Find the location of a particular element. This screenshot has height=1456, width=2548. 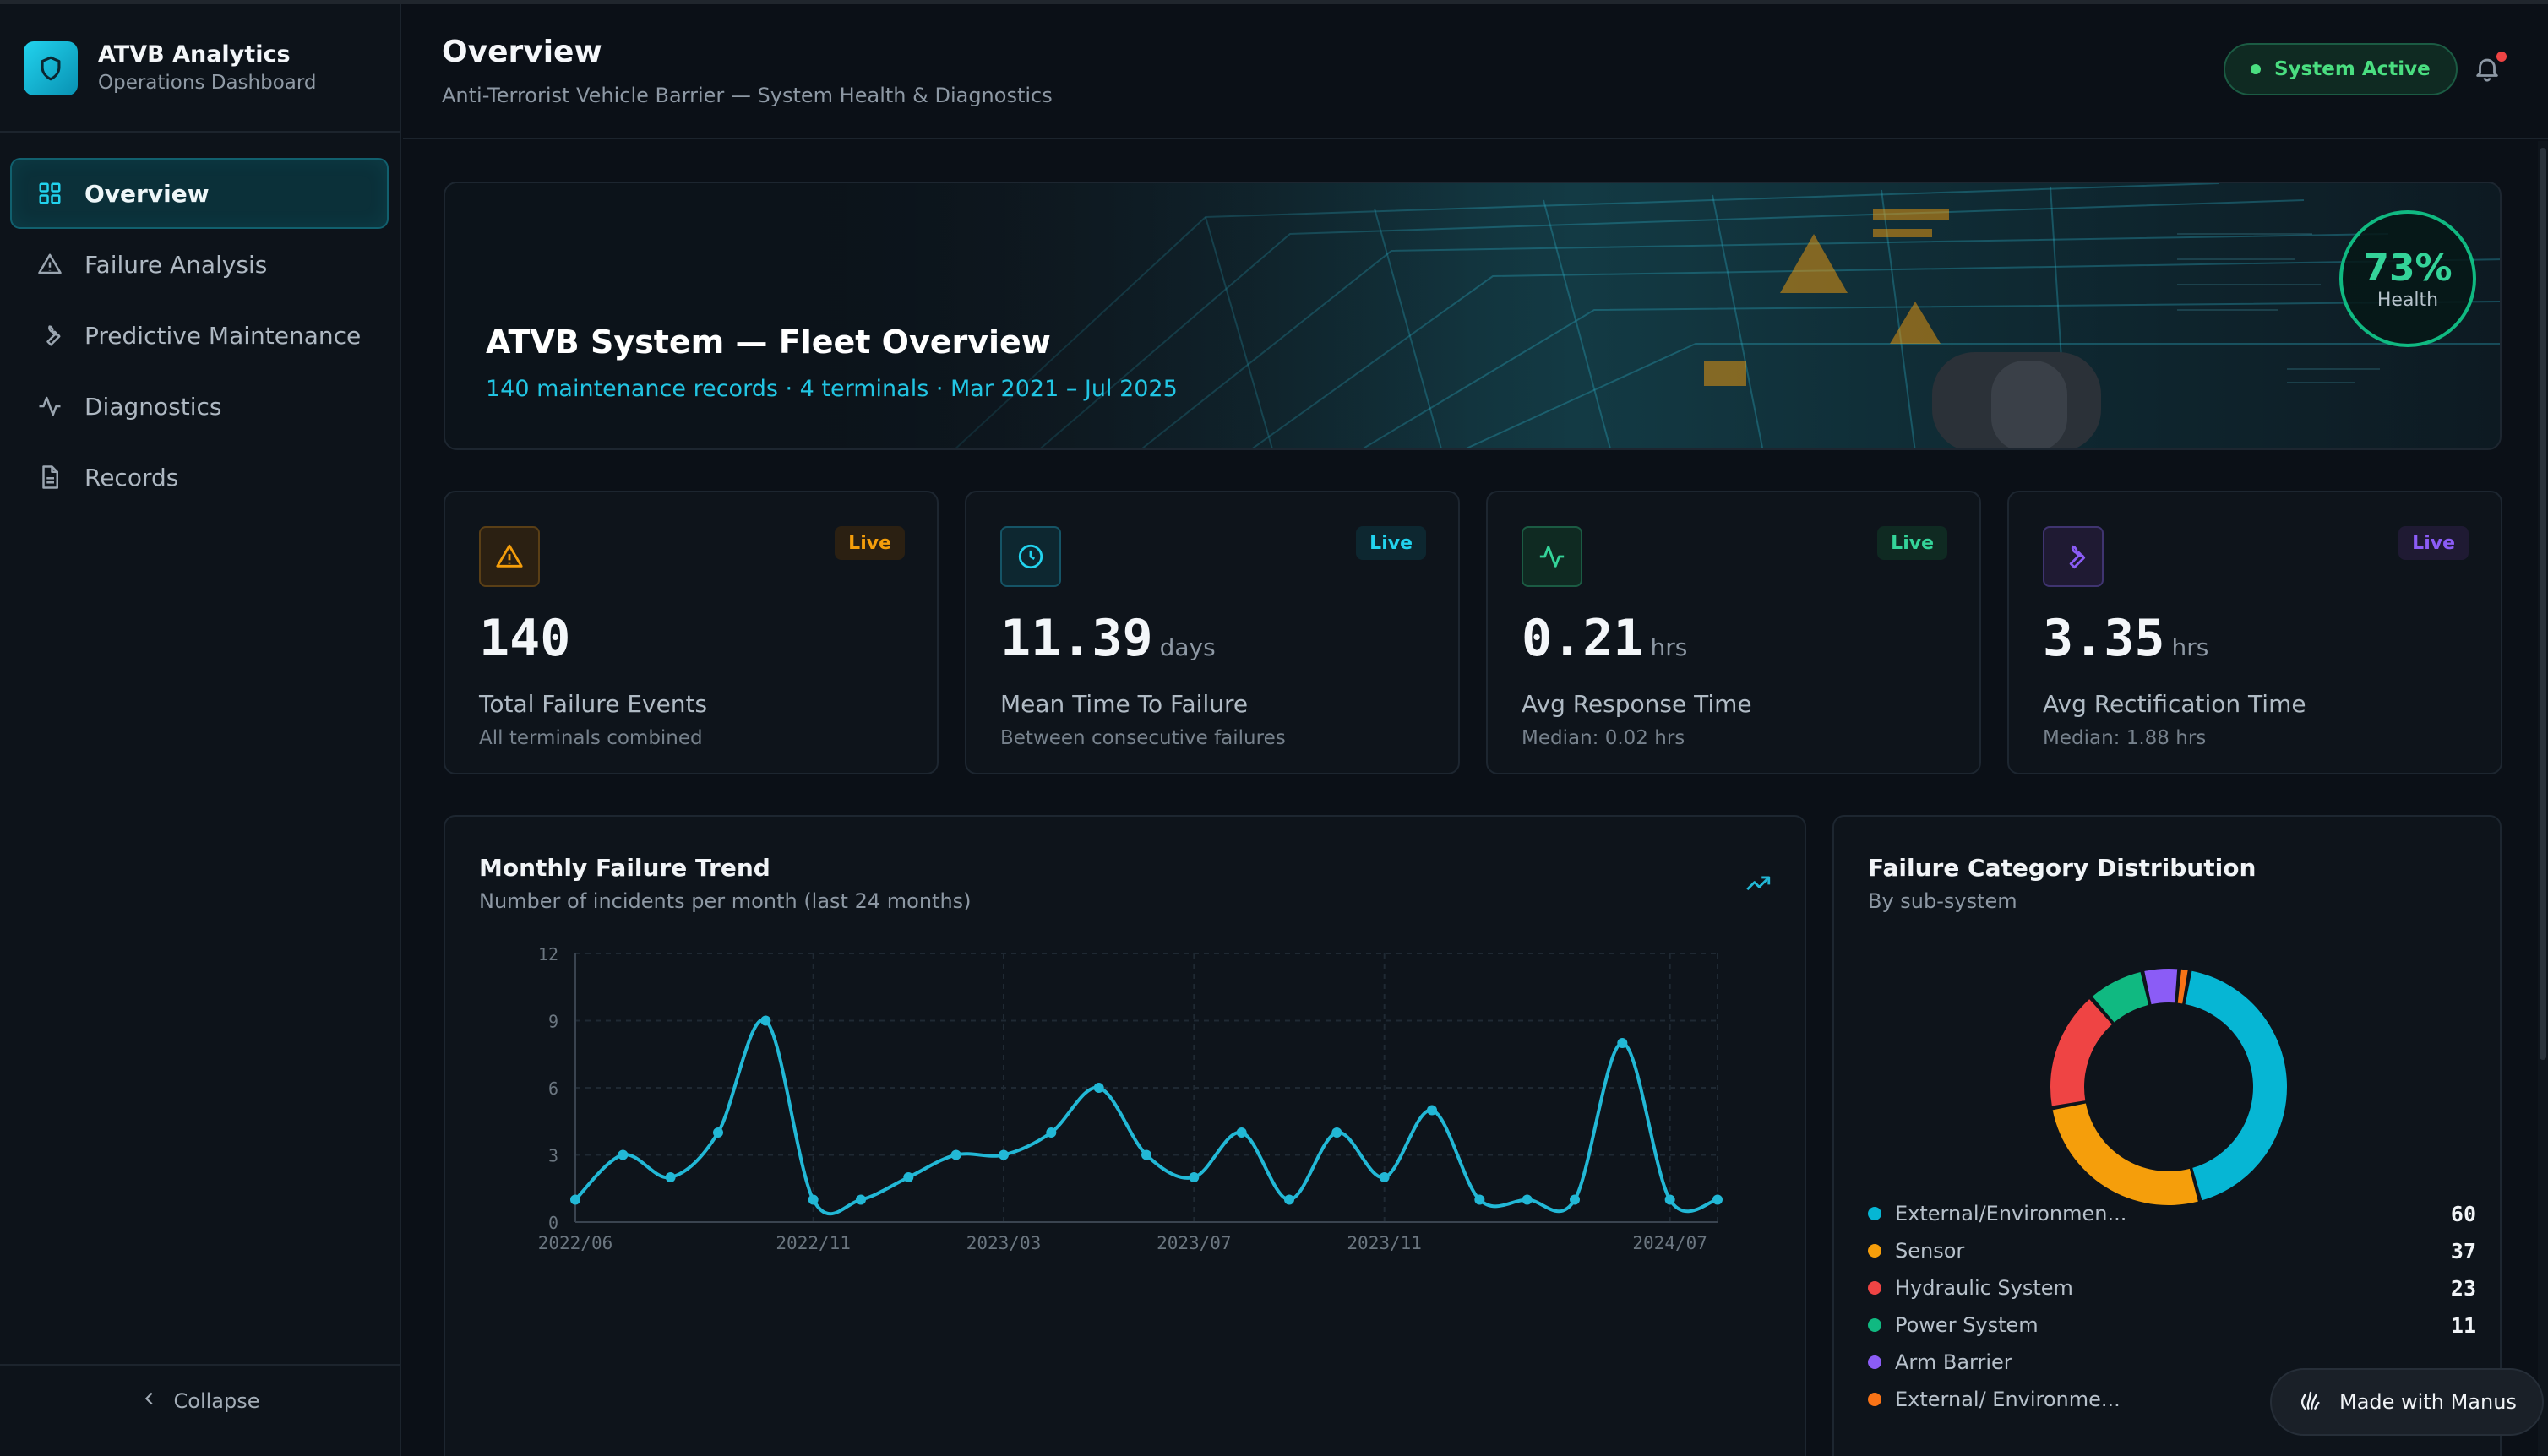

series-line is located at coordinates (1146, 1117).